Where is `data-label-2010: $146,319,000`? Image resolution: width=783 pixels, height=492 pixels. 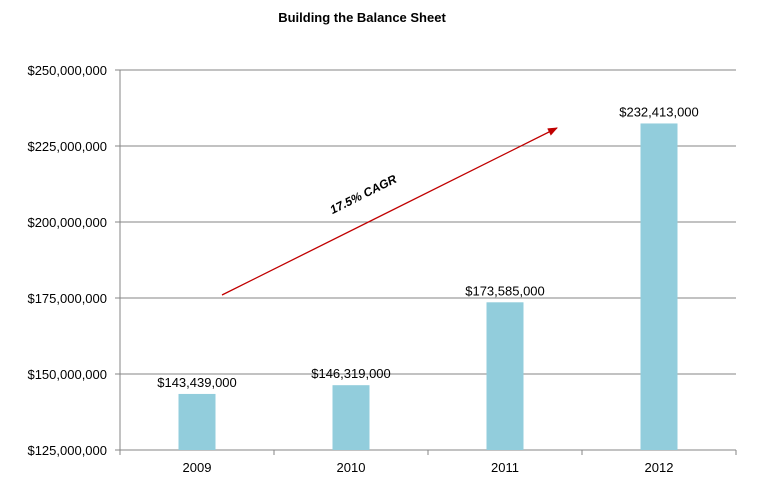
data-label-2010: $146,319,000 is located at coordinates (351, 373).